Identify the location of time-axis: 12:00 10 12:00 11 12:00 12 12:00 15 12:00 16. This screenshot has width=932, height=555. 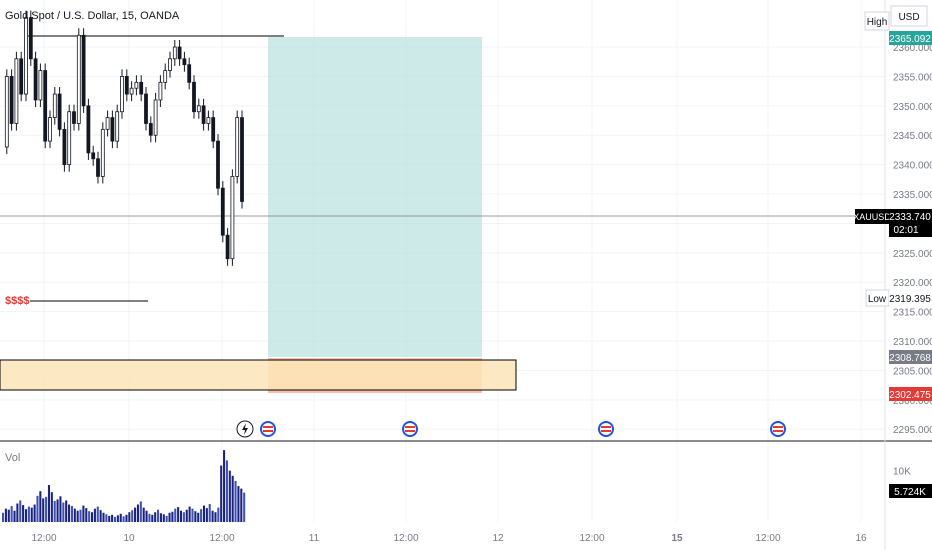
(449, 538).